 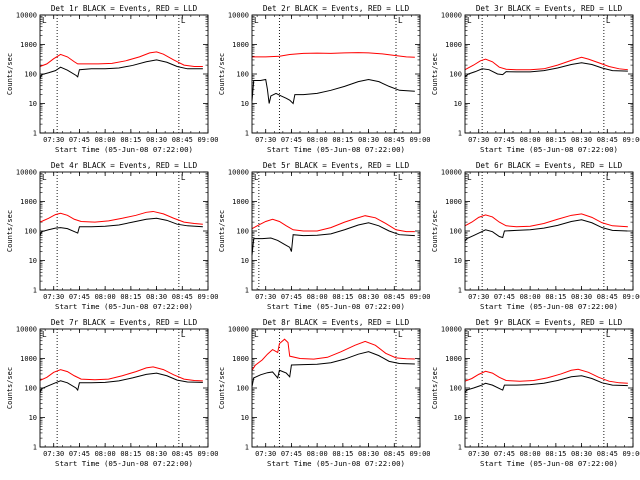 What do you see at coordinates (336, 165) in the screenshot?
I see `panel-title: Det 5r BLACK = Events, RED = LLD` at bounding box center [336, 165].